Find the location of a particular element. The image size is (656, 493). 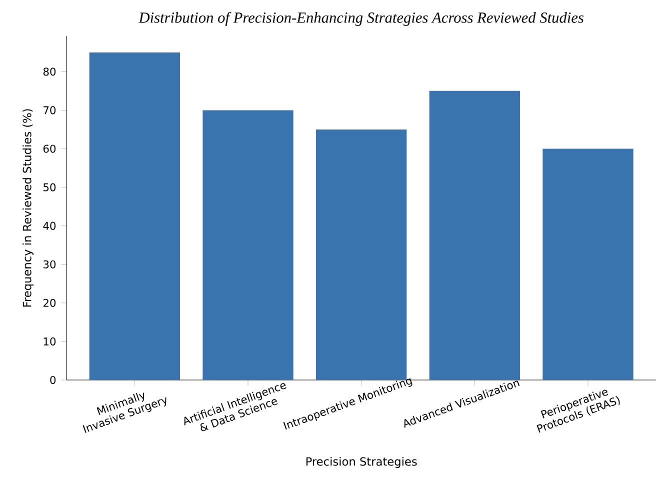

chart-title: Distribution of Precision-Enhancing Strategies Across Reviewed Studies is located at coordinates (361, 19).